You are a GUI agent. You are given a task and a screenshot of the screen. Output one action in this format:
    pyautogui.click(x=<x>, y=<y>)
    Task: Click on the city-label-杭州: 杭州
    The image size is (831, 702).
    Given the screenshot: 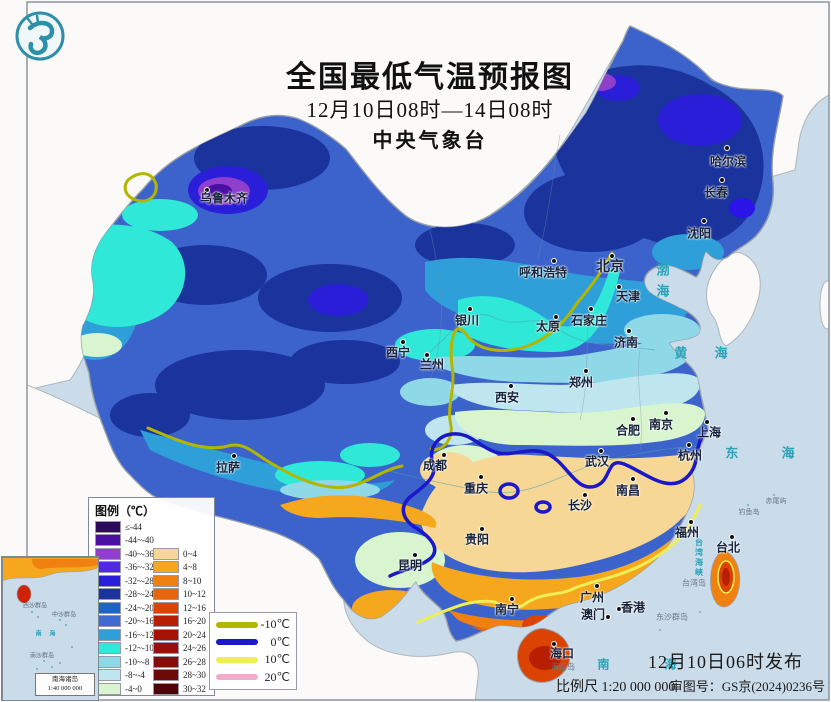 What is the action you would take?
    pyautogui.click(x=690, y=455)
    